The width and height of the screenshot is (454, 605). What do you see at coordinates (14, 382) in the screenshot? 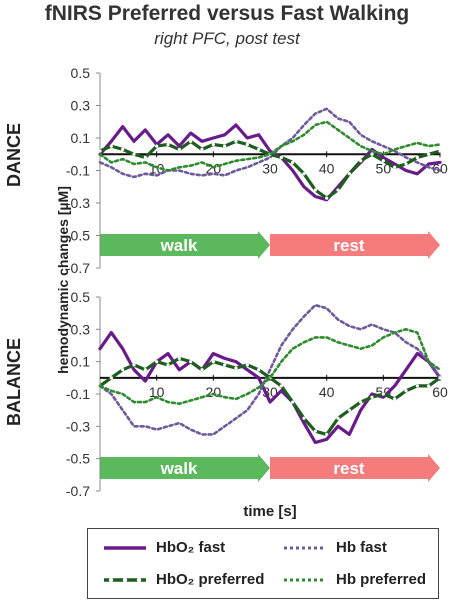
I see `panel-label: BALANCE` at bounding box center [14, 382].